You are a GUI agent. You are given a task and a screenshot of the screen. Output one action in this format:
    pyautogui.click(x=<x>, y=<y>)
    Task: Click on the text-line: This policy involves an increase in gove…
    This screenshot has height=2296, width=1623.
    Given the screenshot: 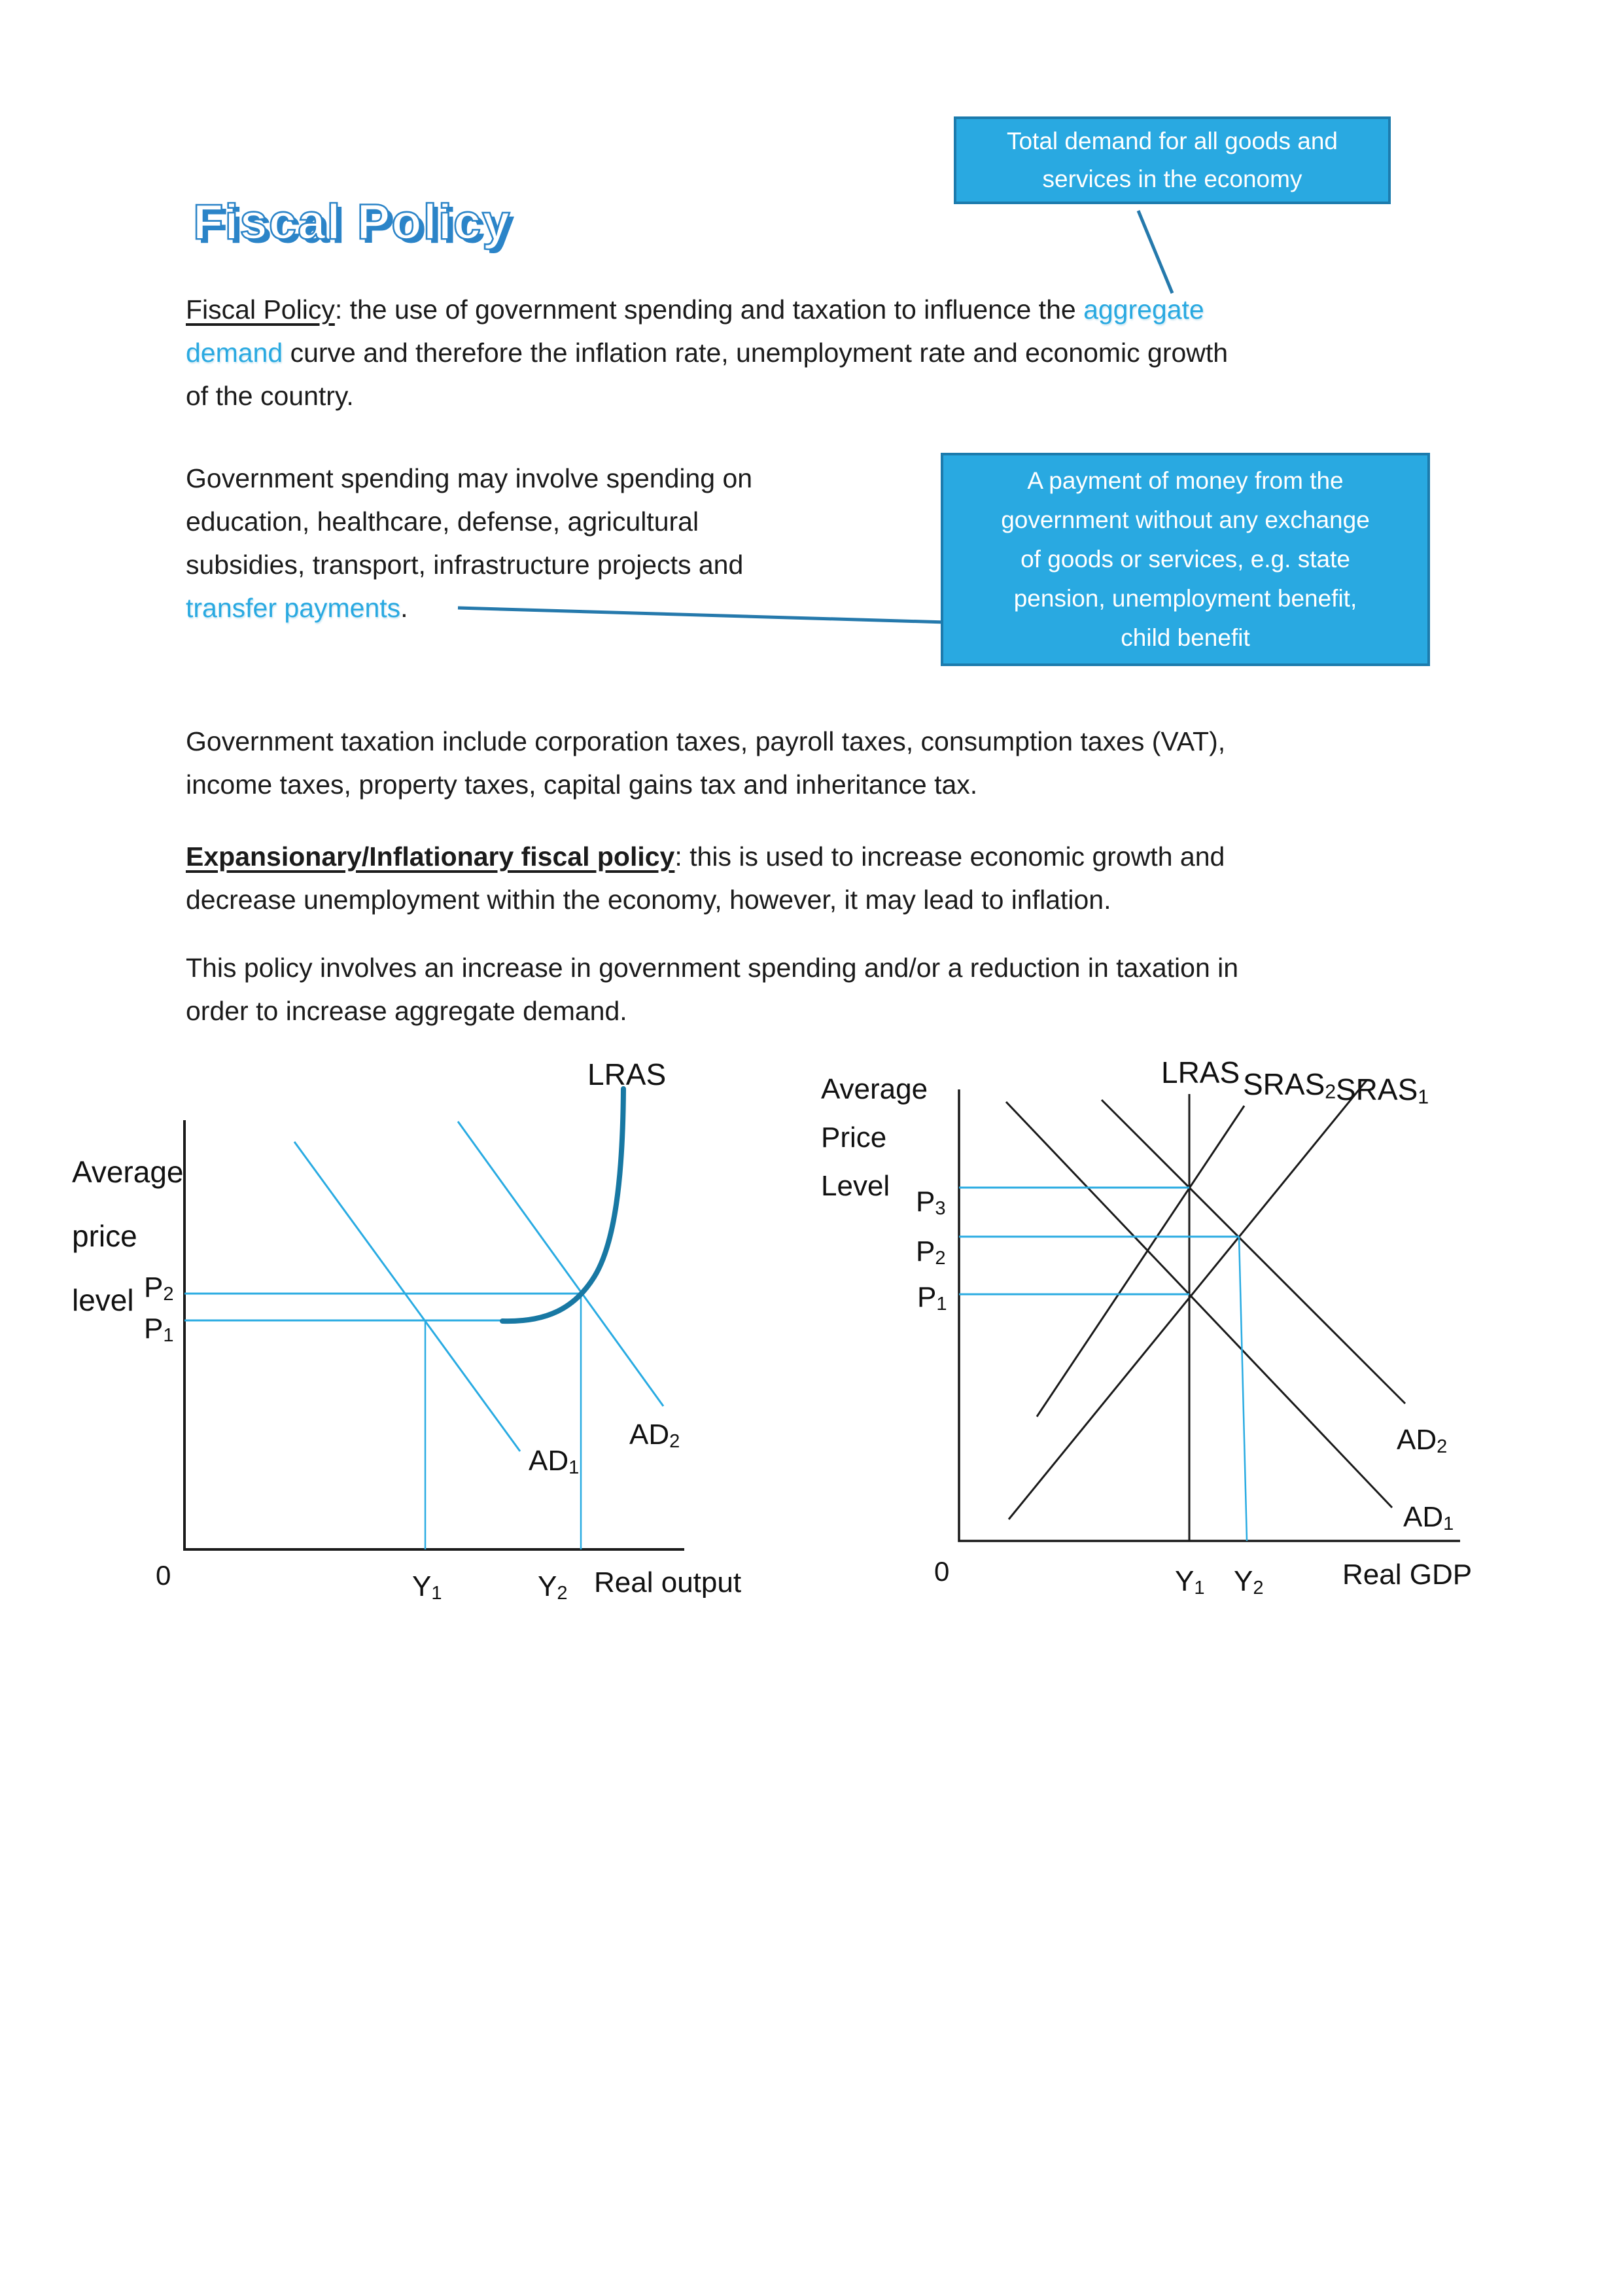 What is the action you would take?
    pyautogui.click(x=712, y=968)
    